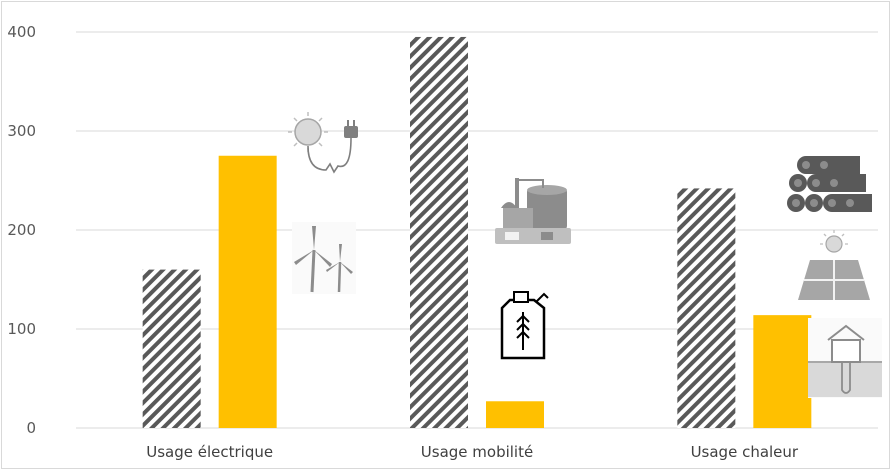  I want to click on x-category-label: Usage électrique, so click(209, 452).